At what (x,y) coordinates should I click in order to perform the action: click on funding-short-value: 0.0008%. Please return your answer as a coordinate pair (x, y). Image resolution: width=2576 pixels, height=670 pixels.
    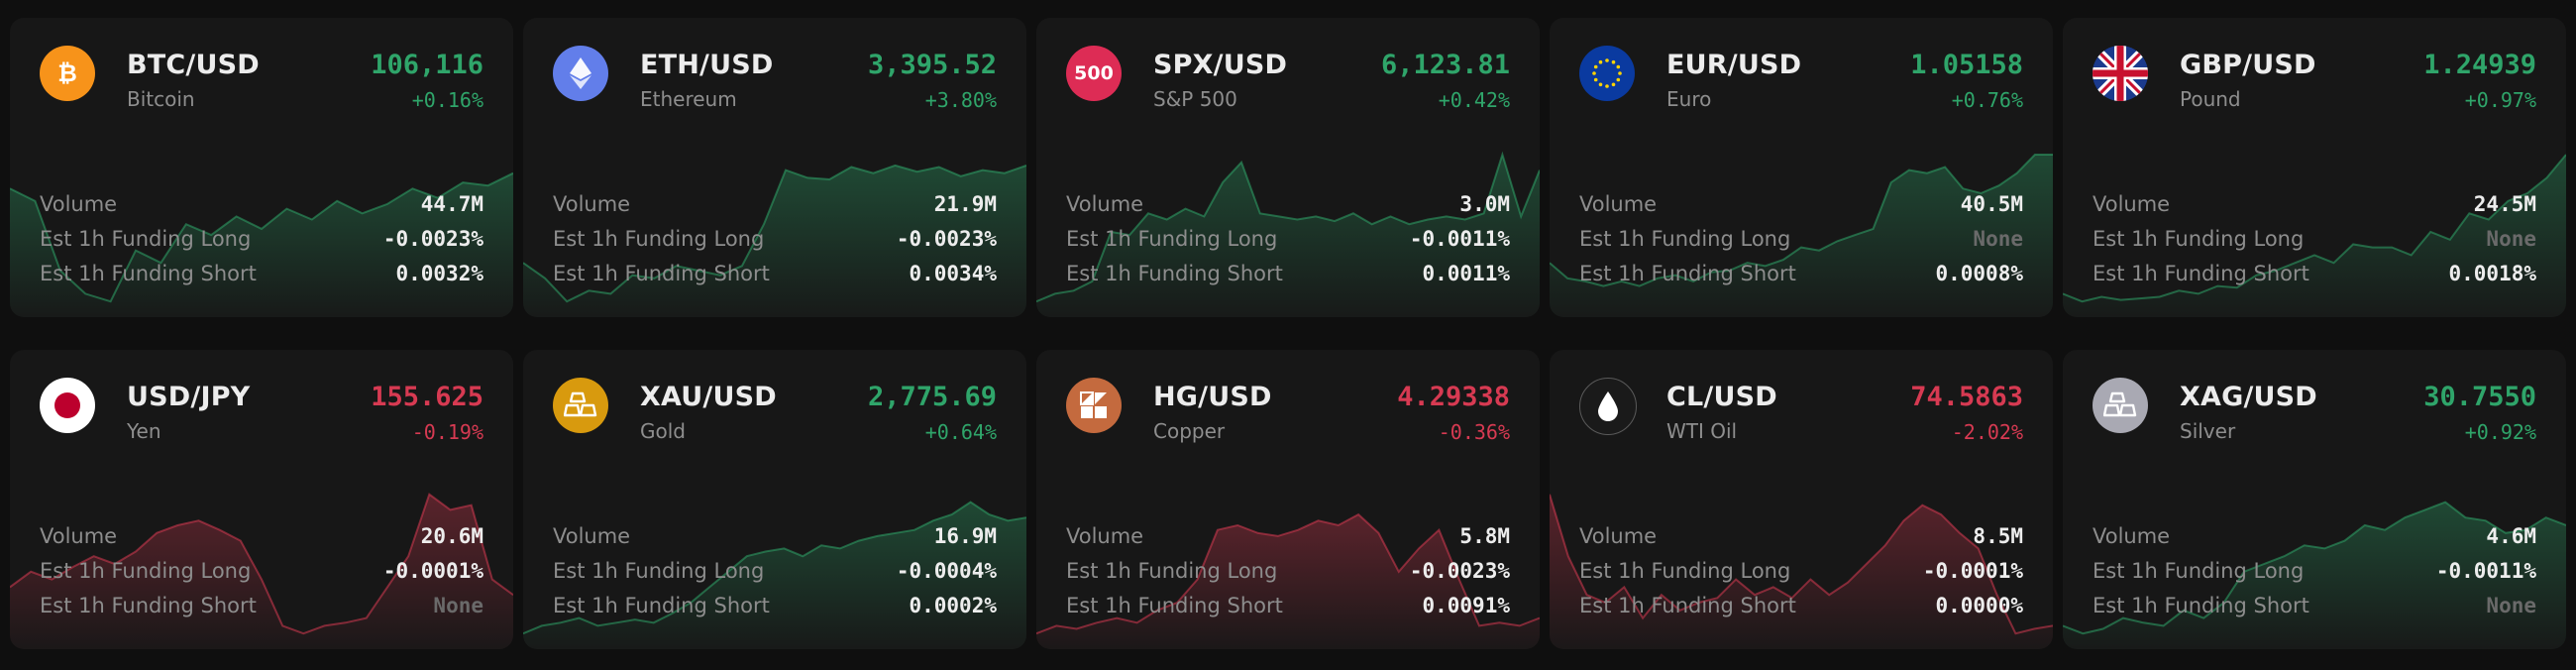
    Looking at the image, I should click on (1979, 273).